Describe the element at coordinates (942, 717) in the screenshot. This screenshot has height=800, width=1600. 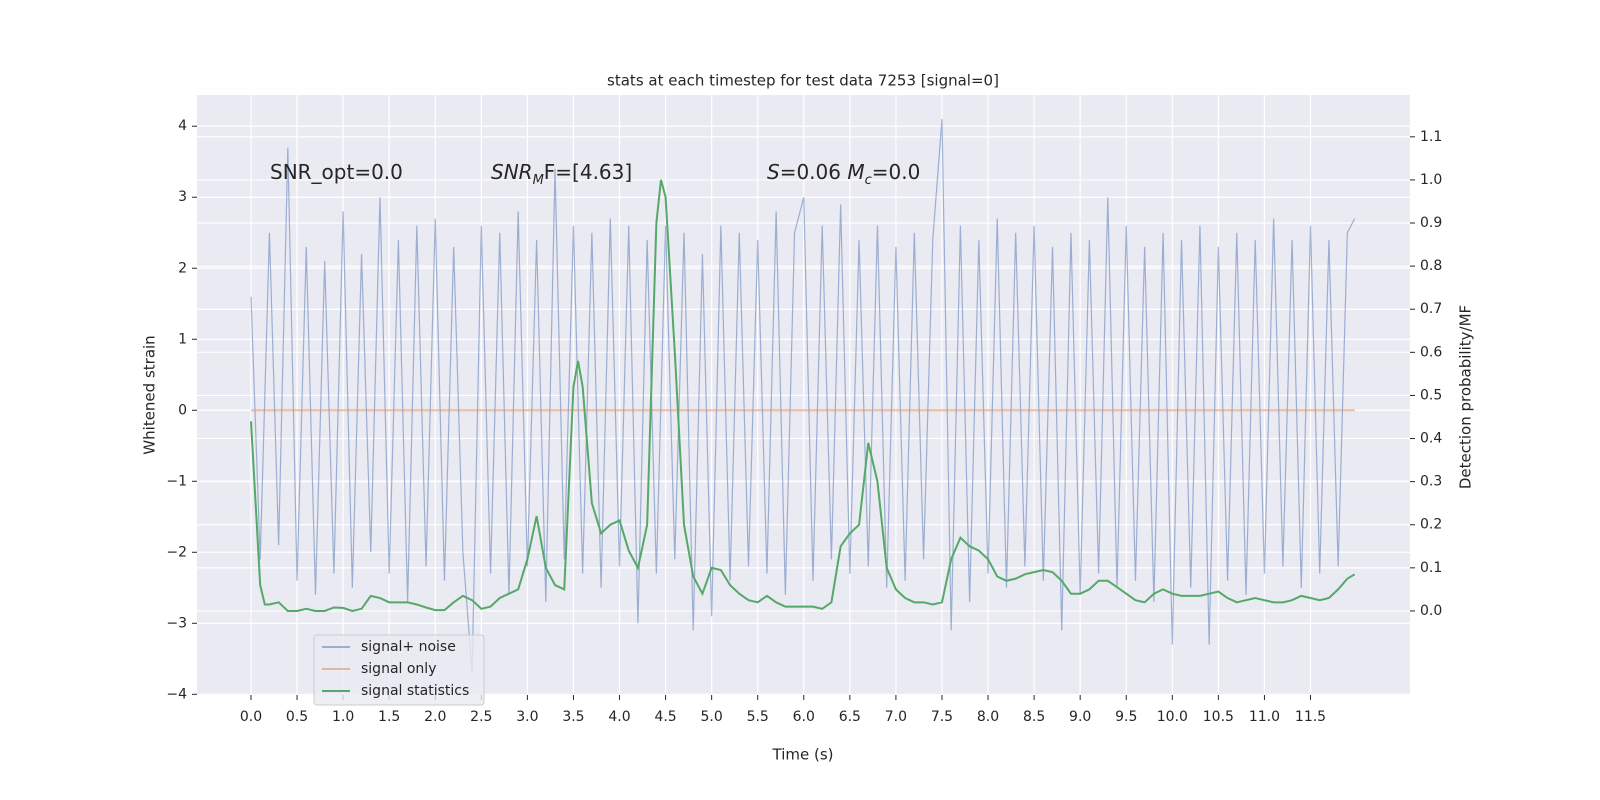
I see `x-tick-label: 7.5` at that location.